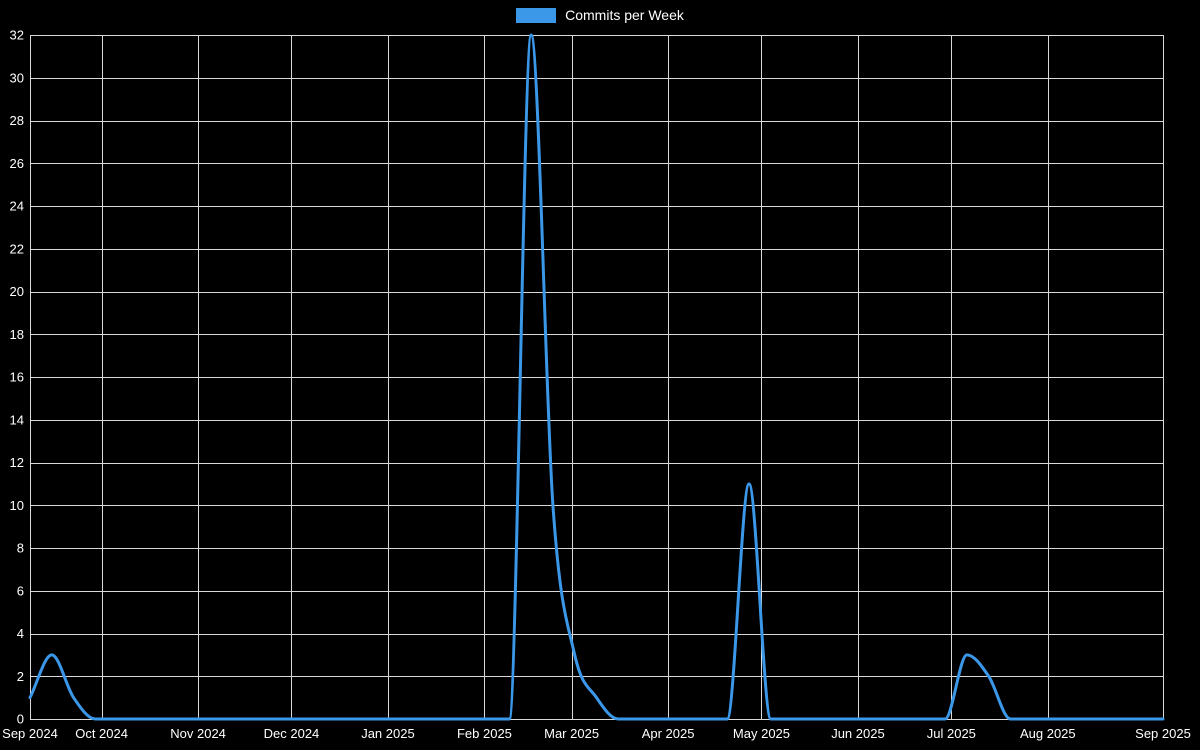  I want to click on y-tick-label: 24, so click(17, 206).